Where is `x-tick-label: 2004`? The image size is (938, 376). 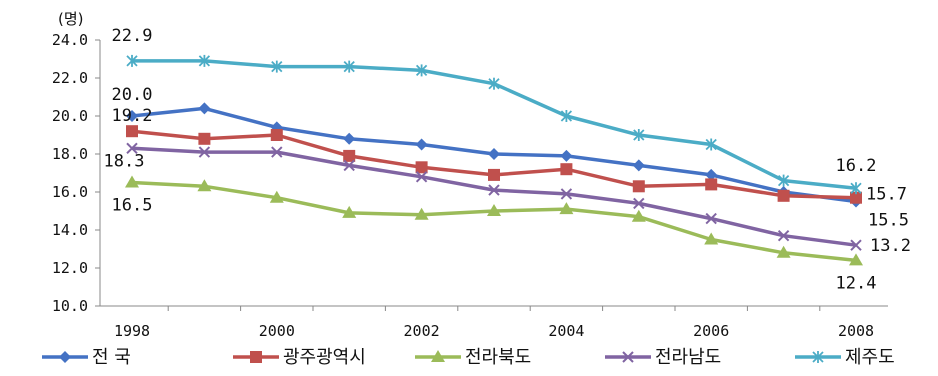
x-tick-label: 2004 is located at coordinates (566, 331).